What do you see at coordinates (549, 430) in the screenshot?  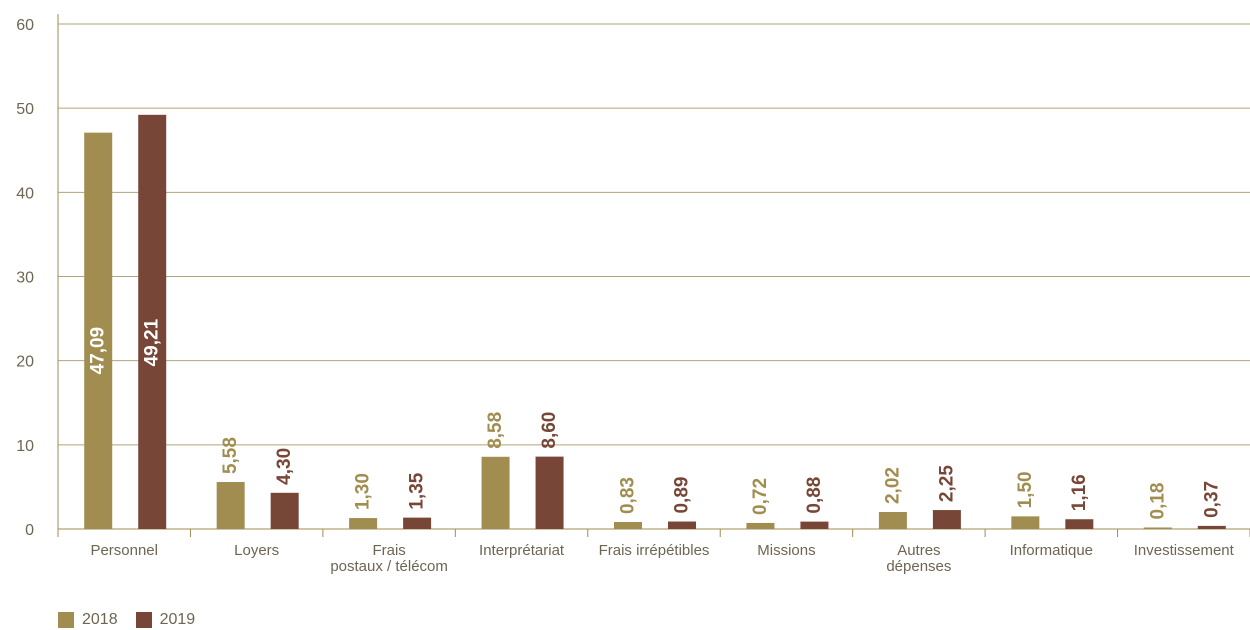 I see `data-label-2019: 8,60` at bounding box center [549, 430].